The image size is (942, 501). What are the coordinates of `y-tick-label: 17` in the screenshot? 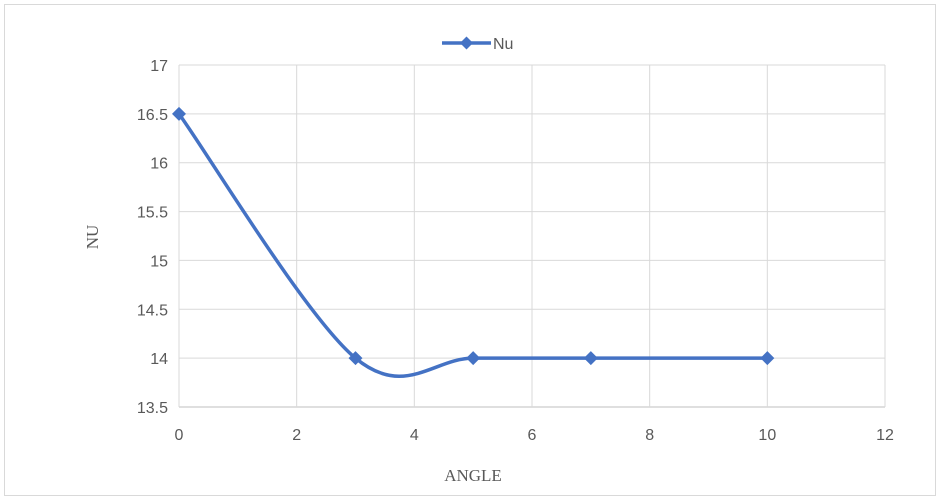 It's located at (159, 66).